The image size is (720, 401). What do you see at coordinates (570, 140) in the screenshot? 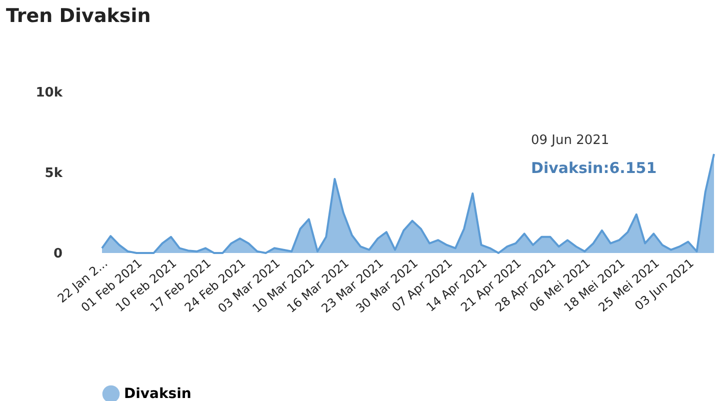
I see `annotation: 09 Jun 2021` at bounding box center [570, 140].